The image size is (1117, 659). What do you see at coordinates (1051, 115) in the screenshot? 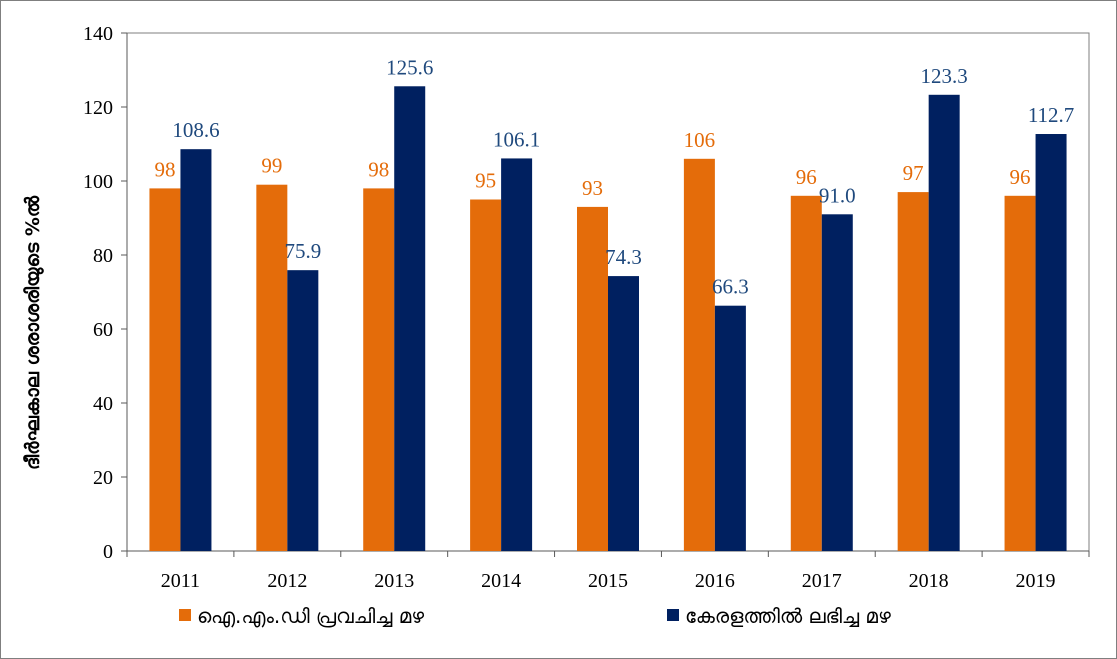
I see `data-label-series-2: 112.7` at bounding box center [1051, 115].